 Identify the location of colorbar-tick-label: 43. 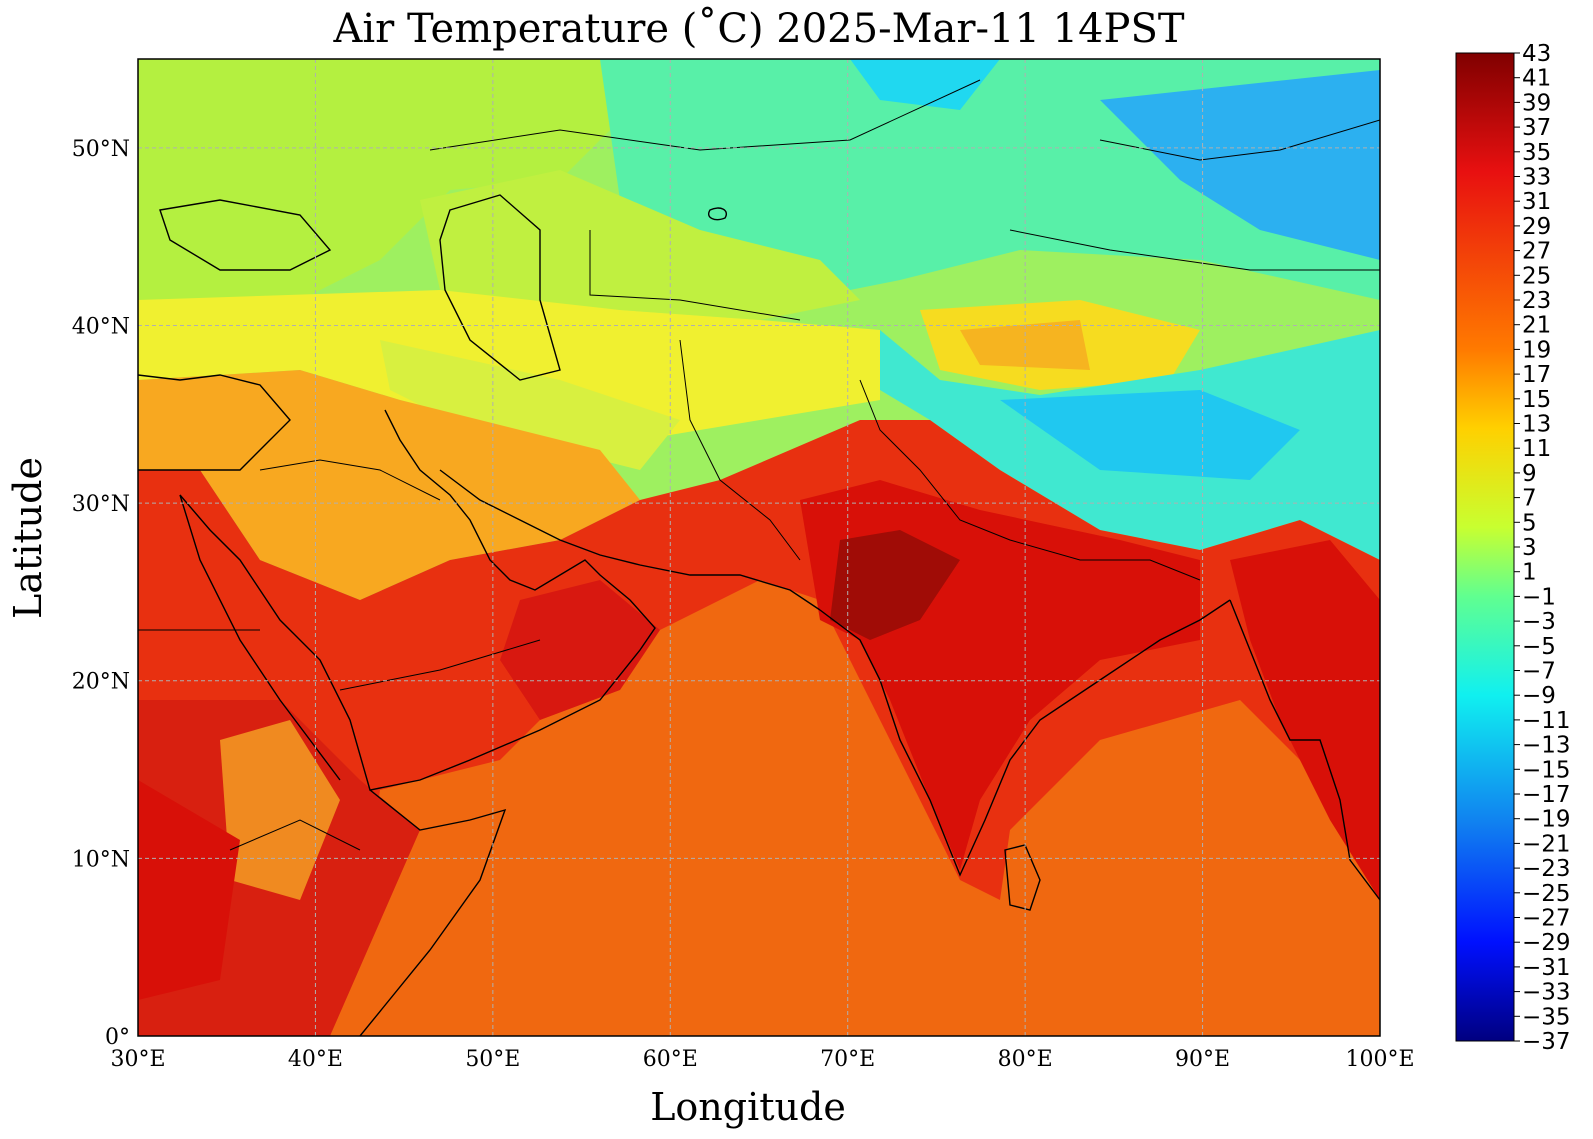
(1536, 54).